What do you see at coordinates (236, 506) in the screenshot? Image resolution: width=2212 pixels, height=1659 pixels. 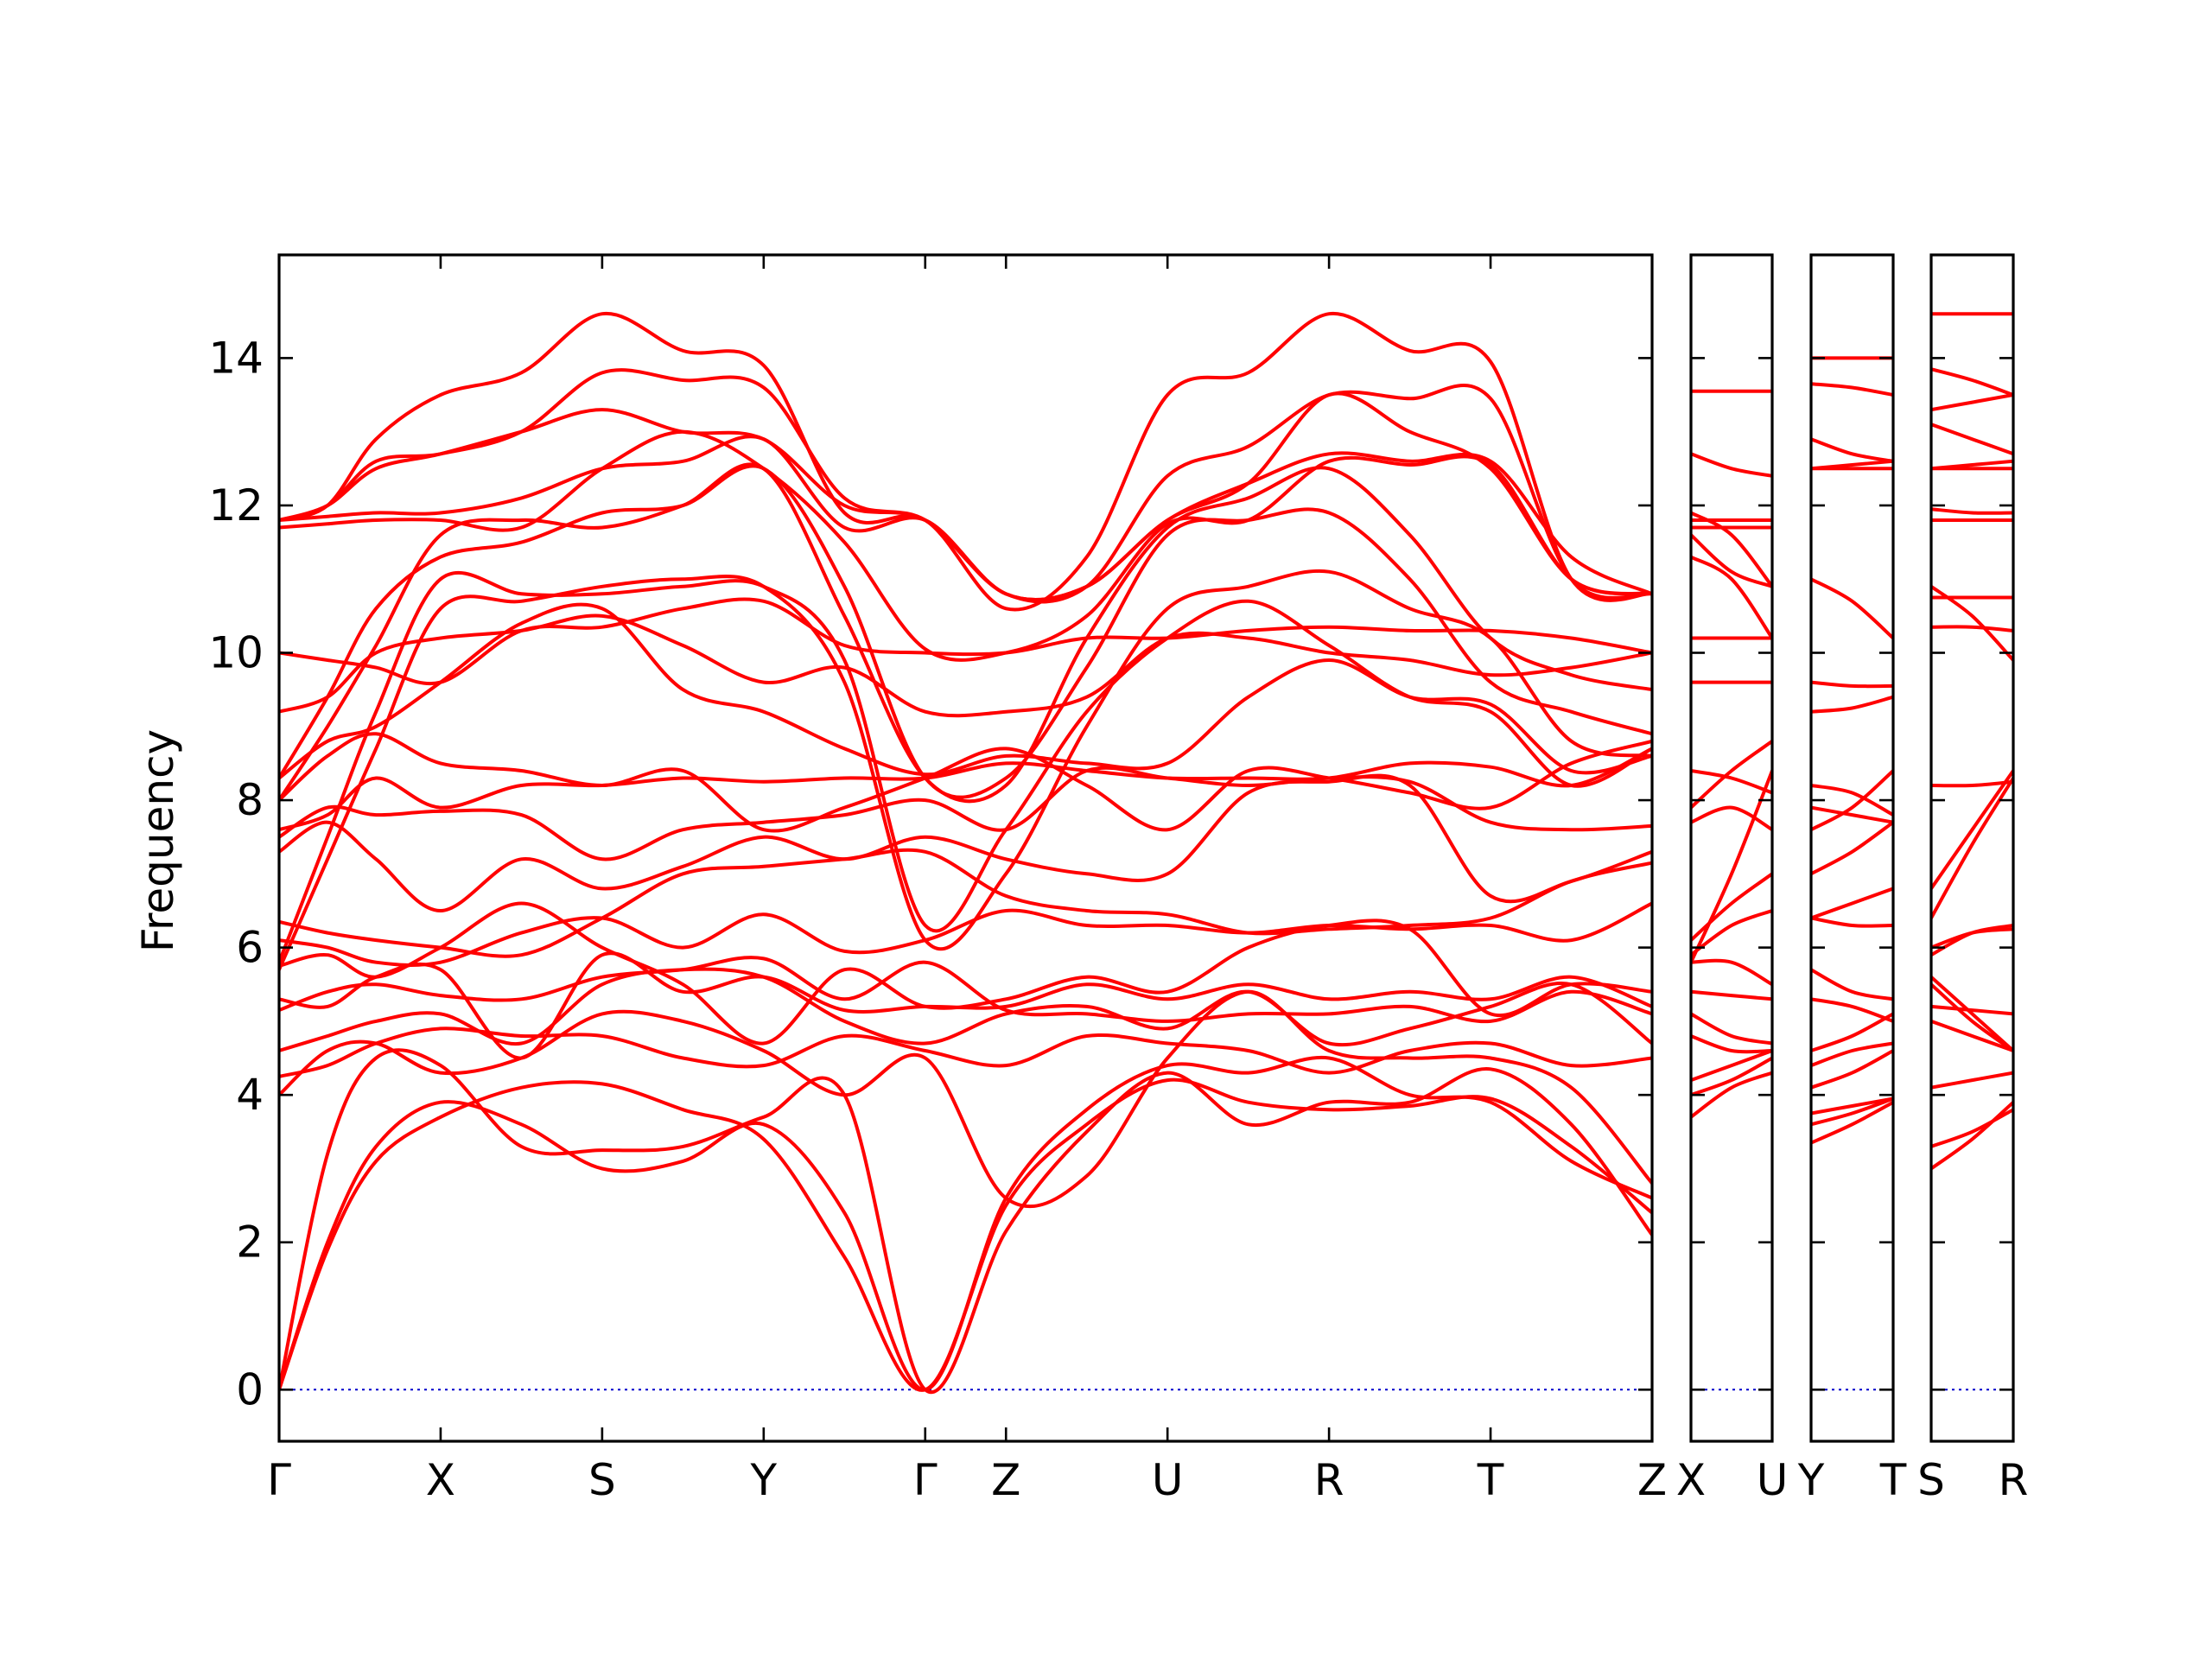 I see `y-tick-label: 12` at bounding box center [236, 506].